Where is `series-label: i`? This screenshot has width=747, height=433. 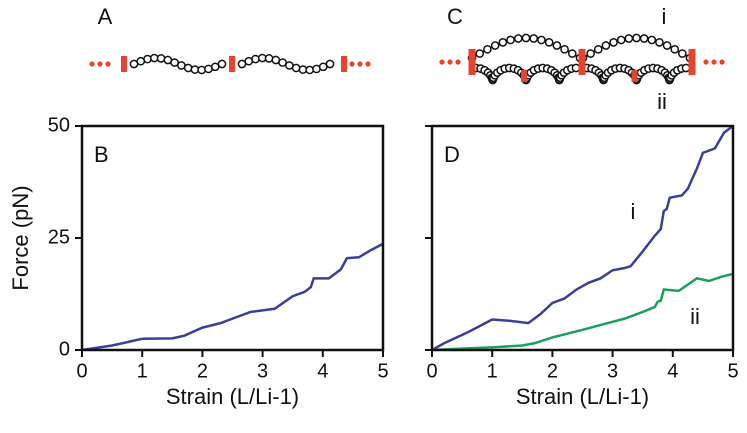
series-label: i is located at coordinates (633, 211).